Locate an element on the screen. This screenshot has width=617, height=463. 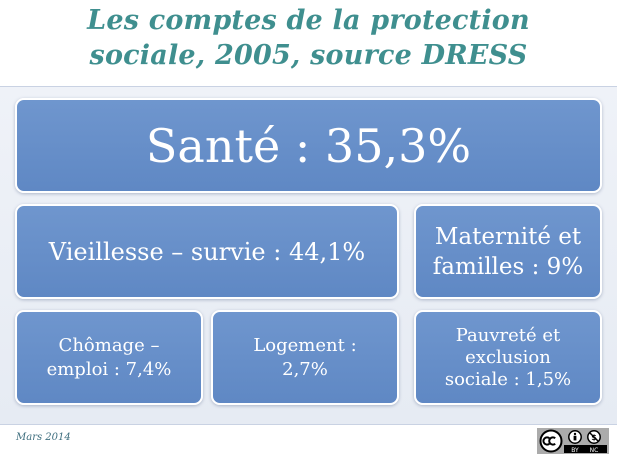
creative-commons-license-badge: $ BY NC is located at coordinates (572, 440).